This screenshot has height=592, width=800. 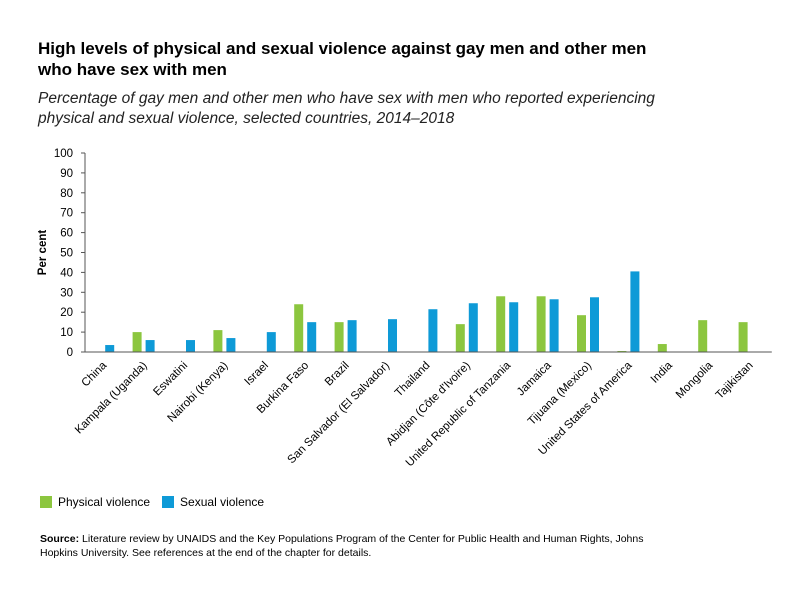 What do you see at coordinates (662, 372) in the screenshot?
I see `x-tick-label: India` at bounding box center [662, 372].